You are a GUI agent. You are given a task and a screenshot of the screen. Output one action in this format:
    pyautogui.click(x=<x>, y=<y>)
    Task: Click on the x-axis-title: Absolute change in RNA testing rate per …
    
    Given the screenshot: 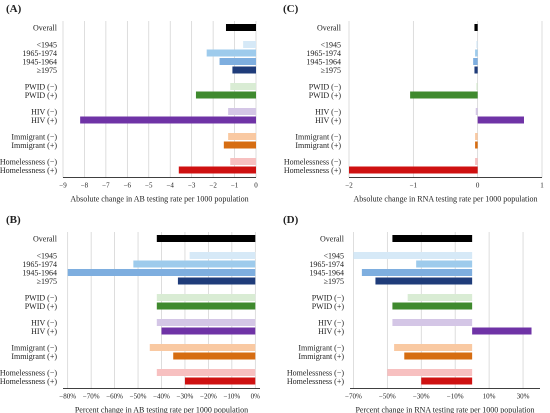 What is the action you would take?
    pyautogui.click(x=446, y=199)
    